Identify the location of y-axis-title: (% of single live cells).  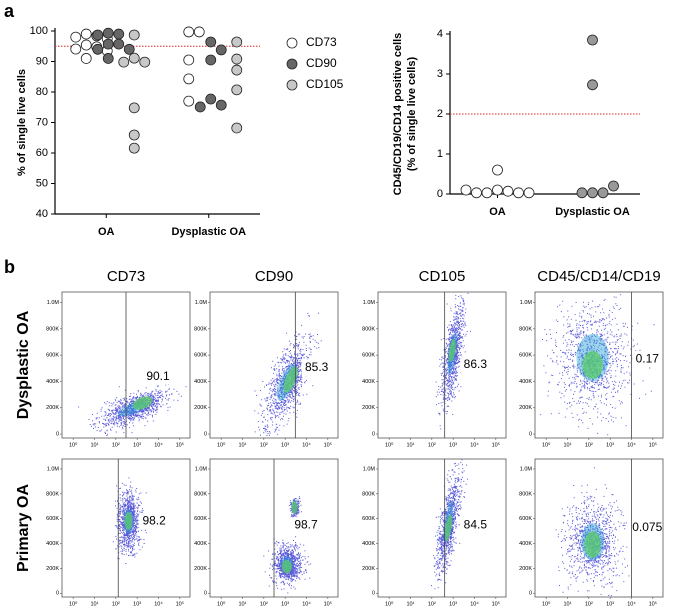
(412, 114).